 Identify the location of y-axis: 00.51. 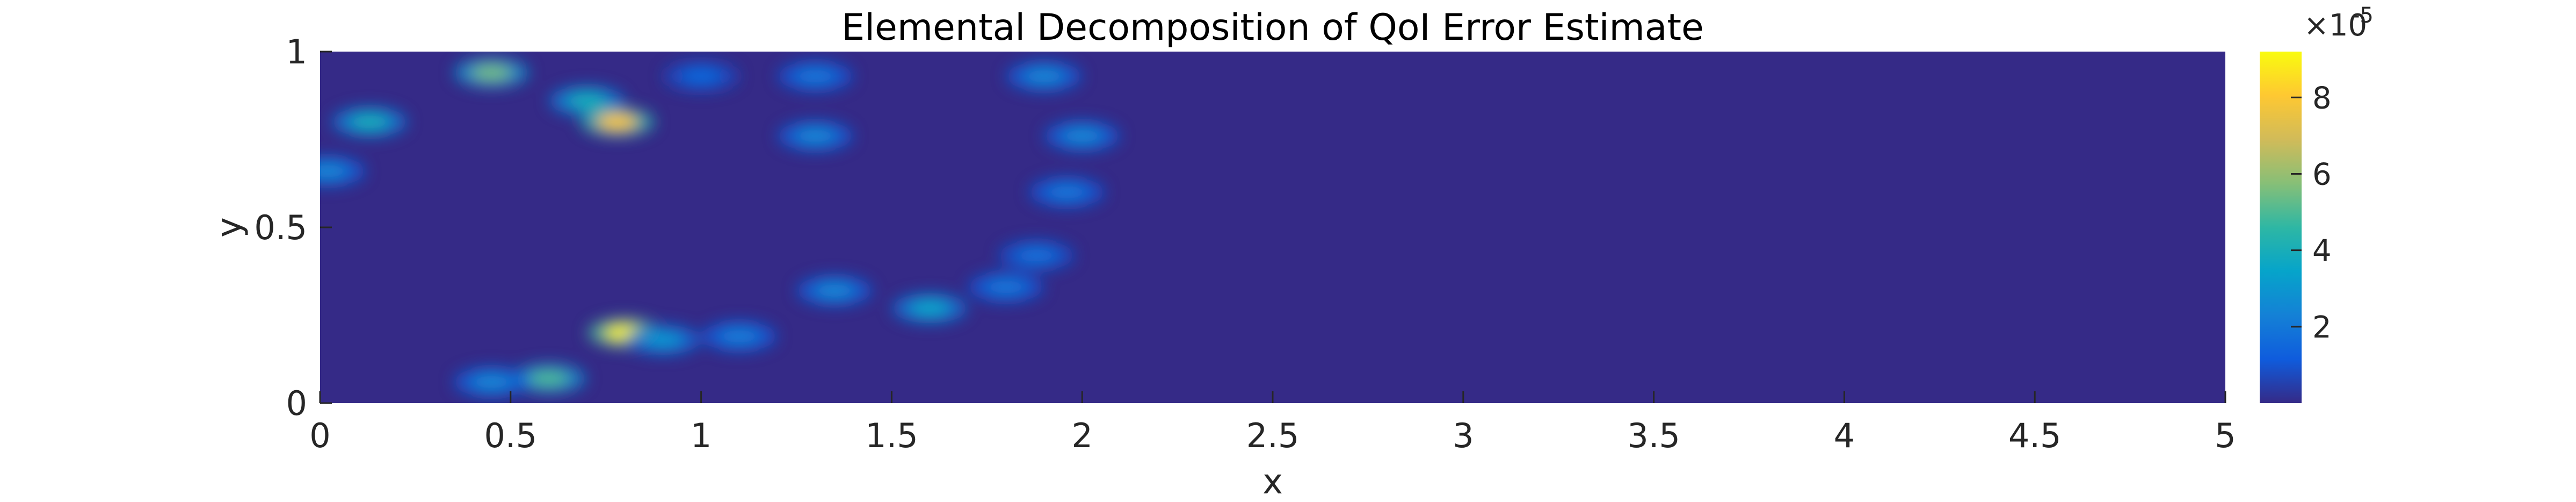
(293, 227).